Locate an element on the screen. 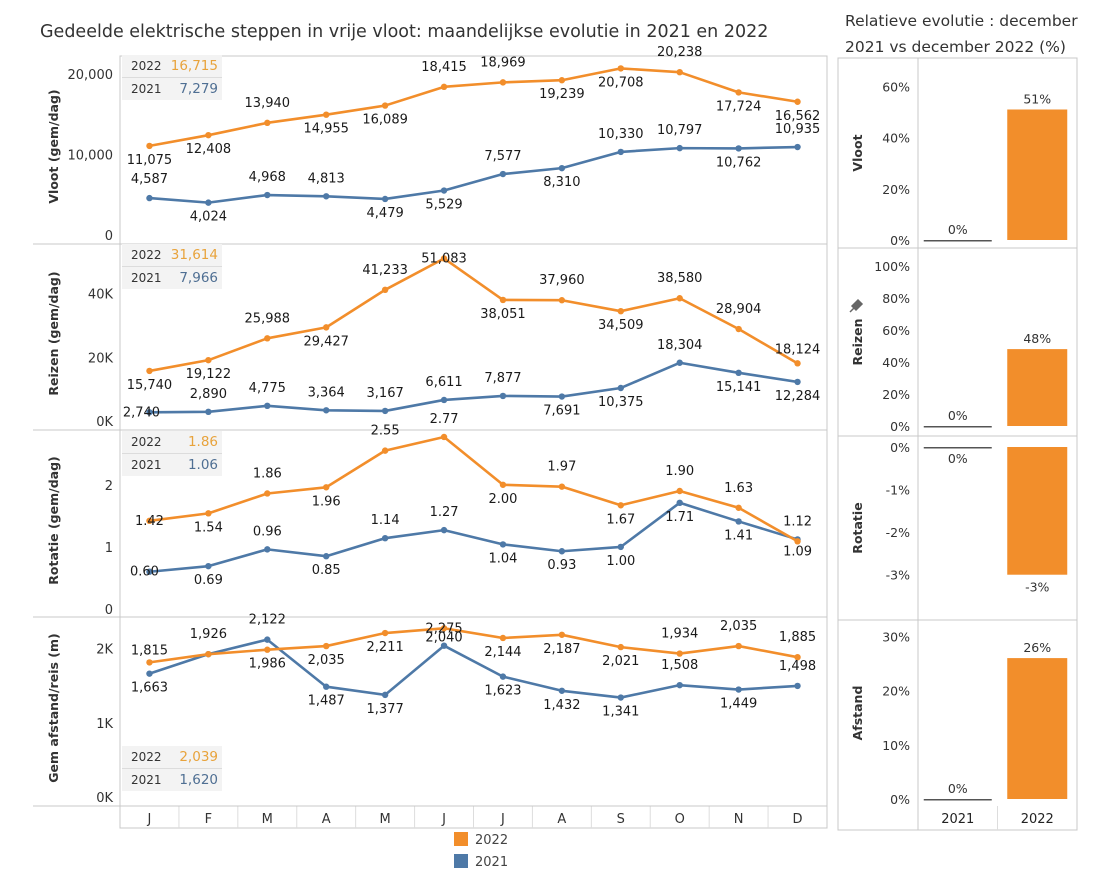 Image resolution: width=1100 pixels, height=880 pixels. data-label-2022: 51,083 is located at coordinates (444, 258).